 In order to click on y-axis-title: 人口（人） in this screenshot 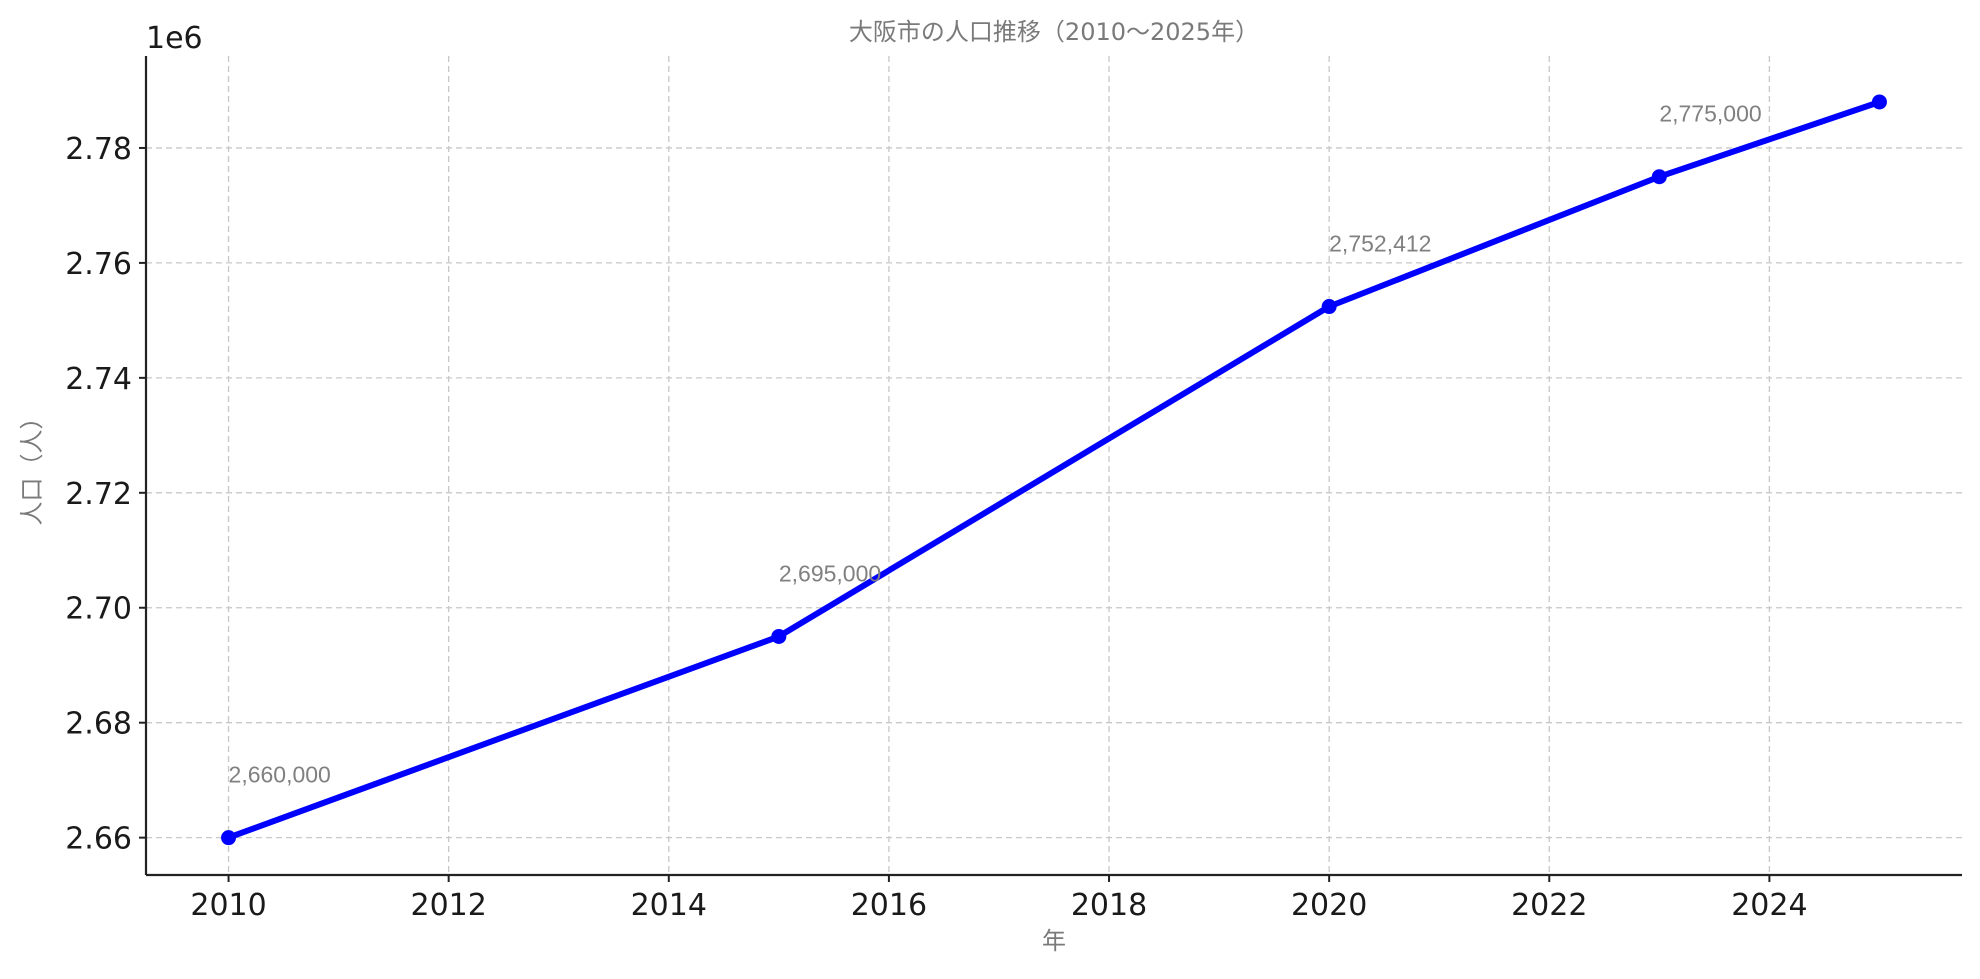, I will do `click(32, 466)`.